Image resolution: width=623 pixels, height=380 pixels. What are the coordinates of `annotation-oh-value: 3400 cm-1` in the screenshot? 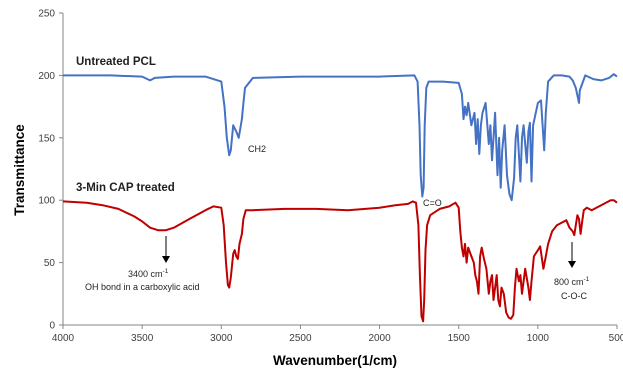 It's located at (148, 273).